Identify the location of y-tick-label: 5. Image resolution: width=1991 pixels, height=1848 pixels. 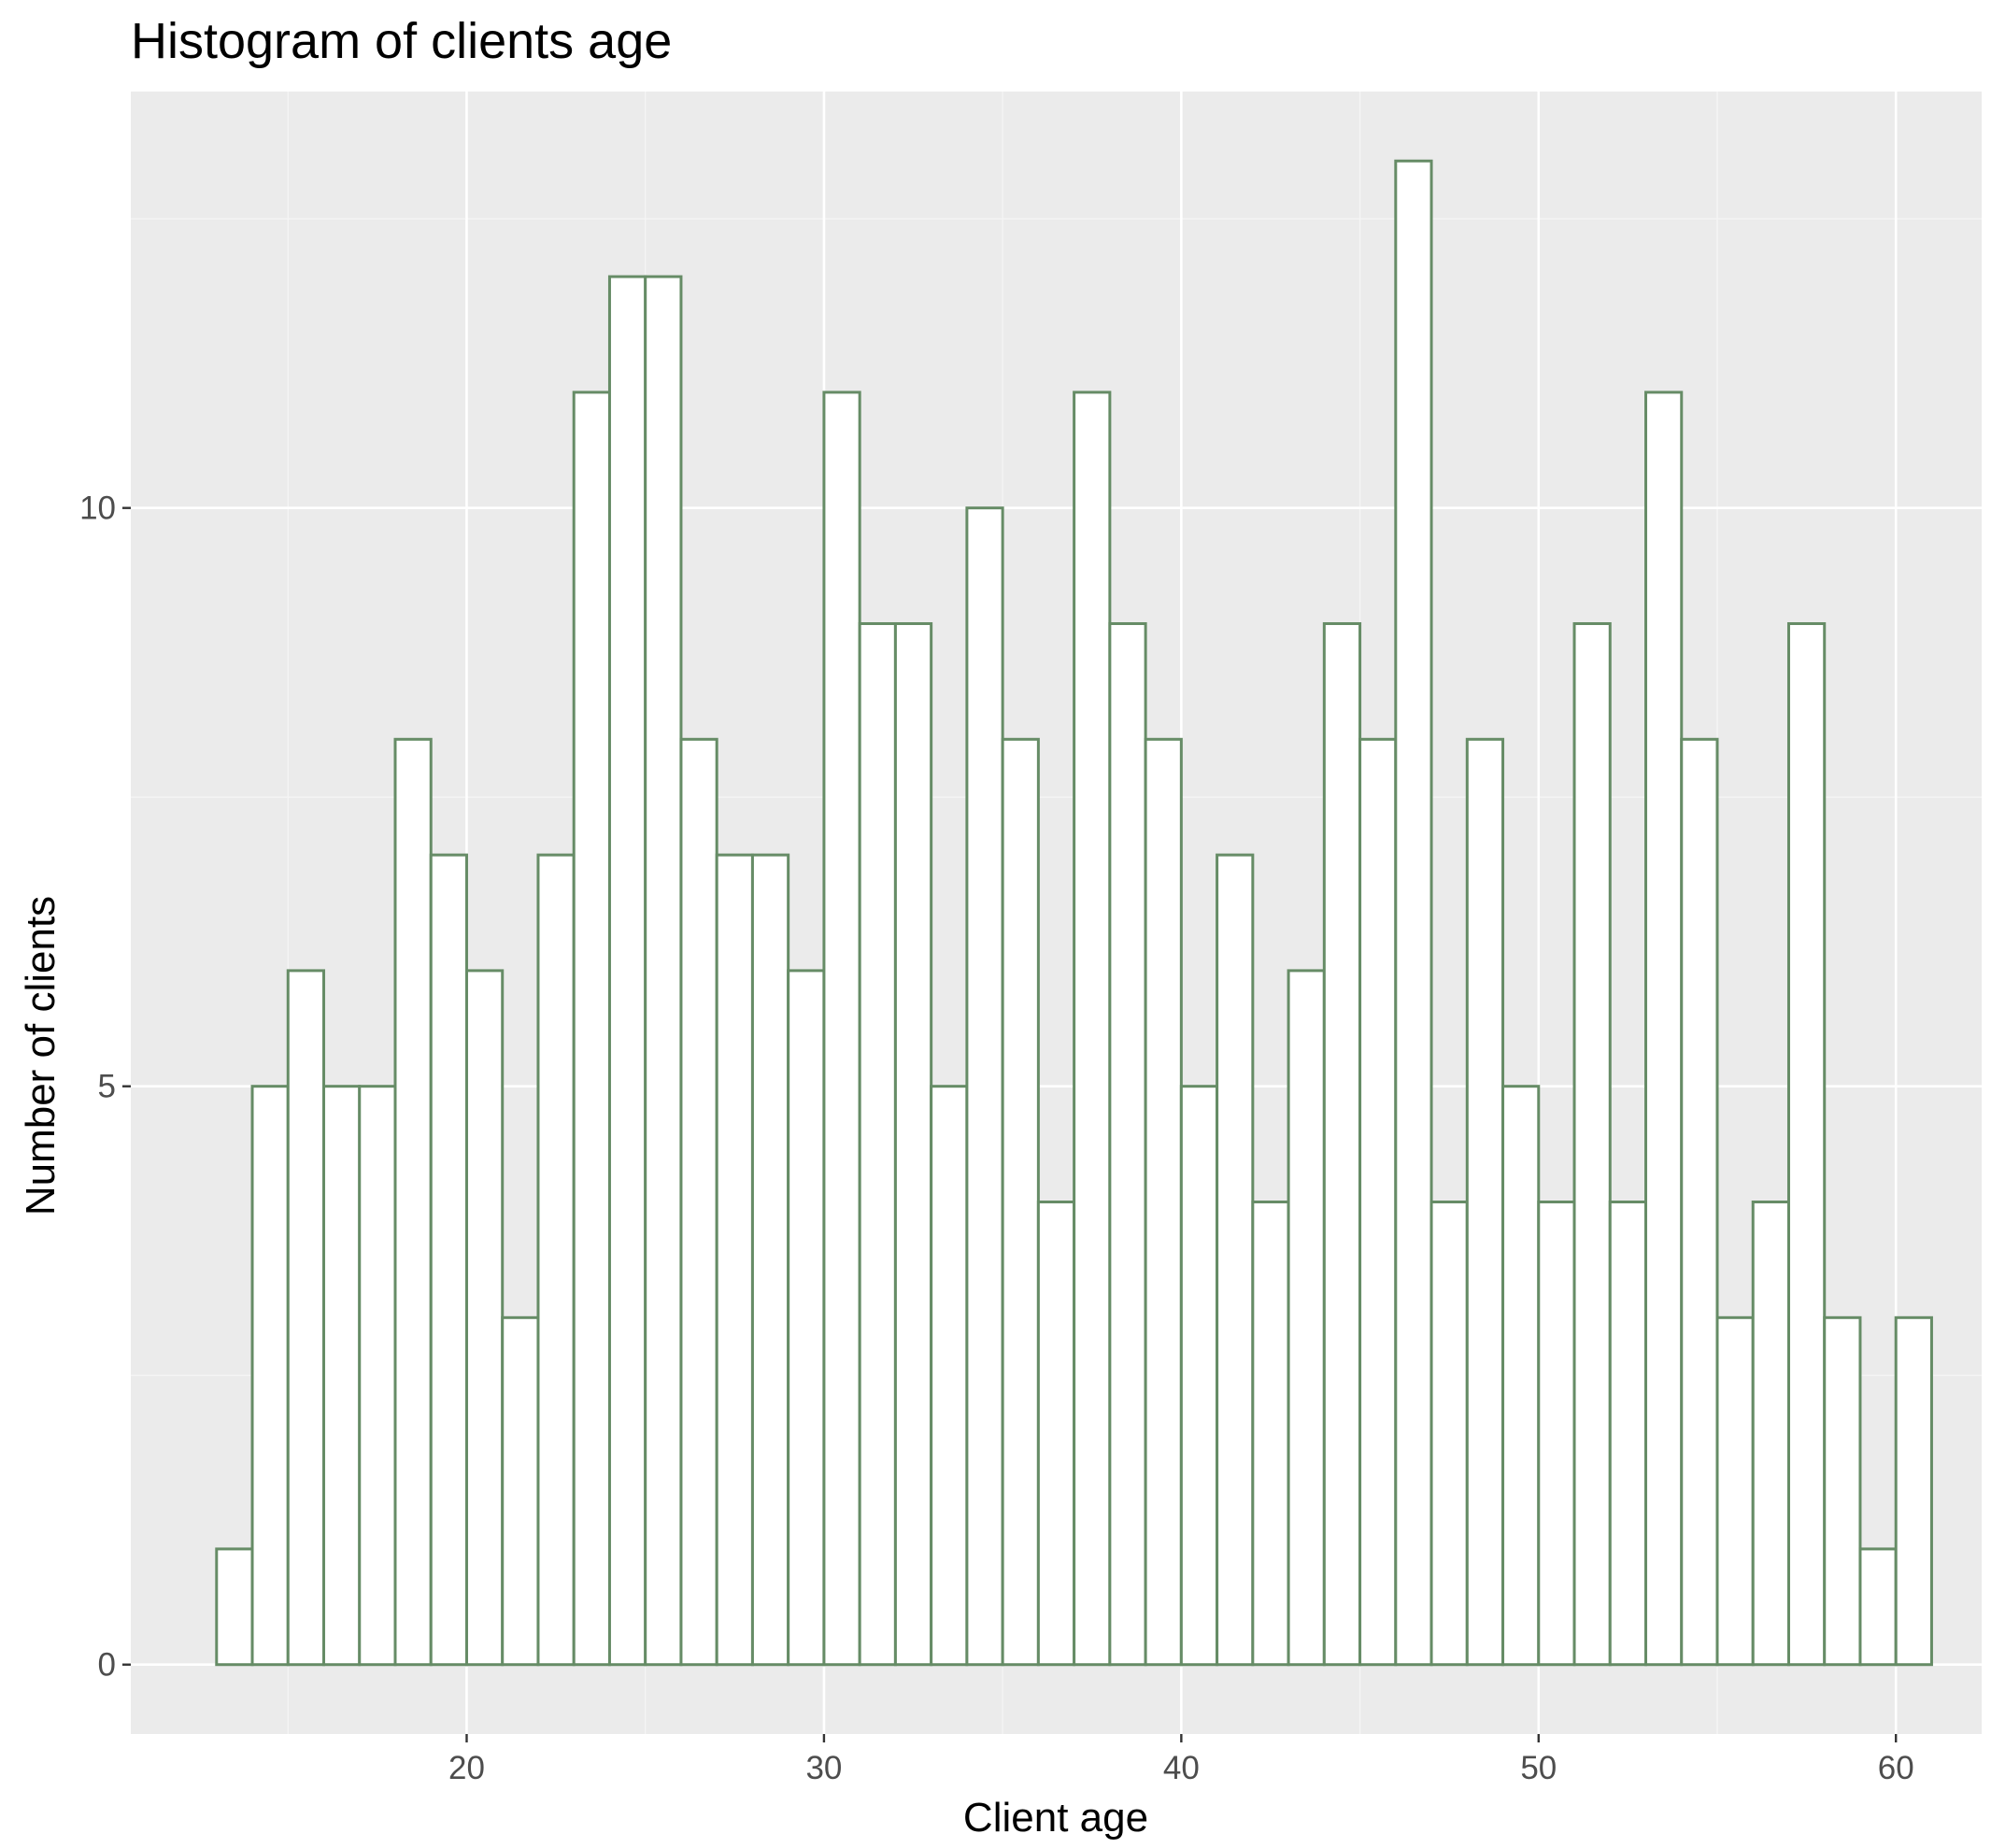
(107, 1087).